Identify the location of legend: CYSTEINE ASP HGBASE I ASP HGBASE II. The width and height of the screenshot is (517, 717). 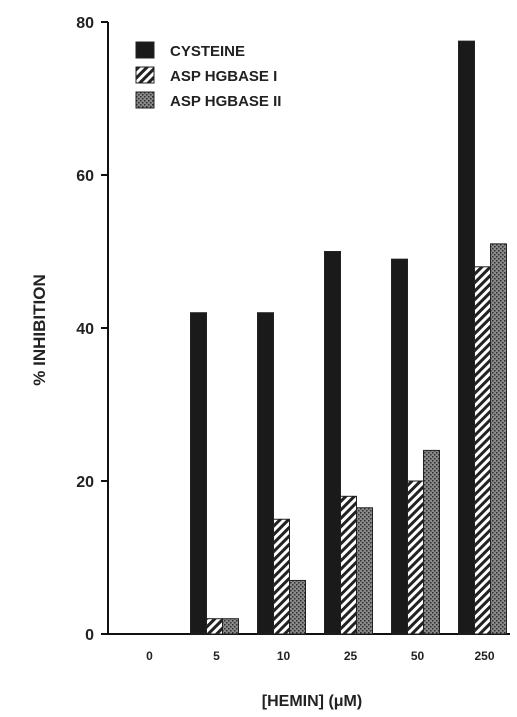
(208, 75).